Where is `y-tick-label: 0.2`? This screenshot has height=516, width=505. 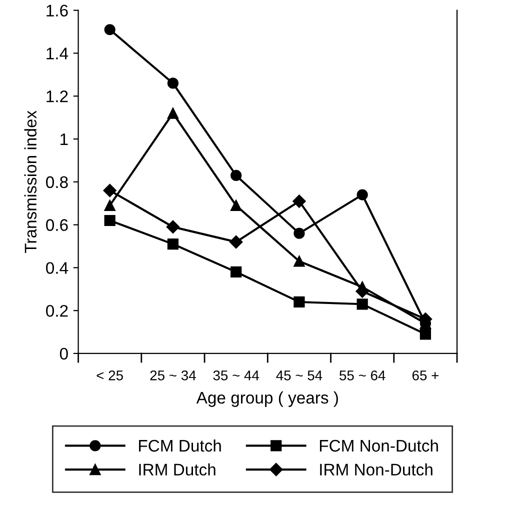
y-tick-label: 0.2 is located at coordinates (57, 310).